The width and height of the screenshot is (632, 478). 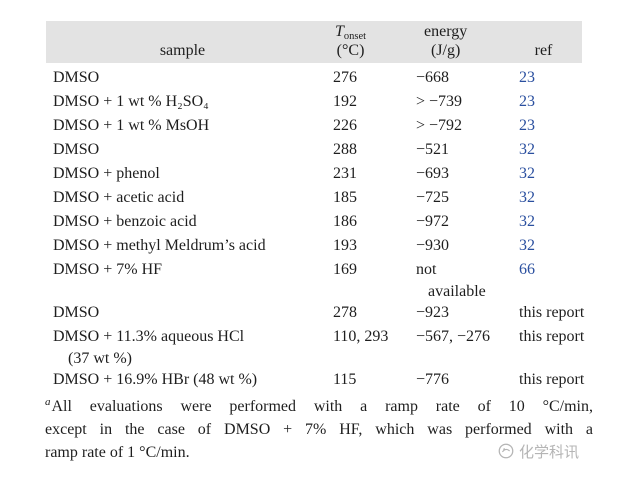 What do you see at coordinates (106, 173) in the screenshot?
I see `sample-cell: DMSO + phenol` at bounding box center [106, 173].